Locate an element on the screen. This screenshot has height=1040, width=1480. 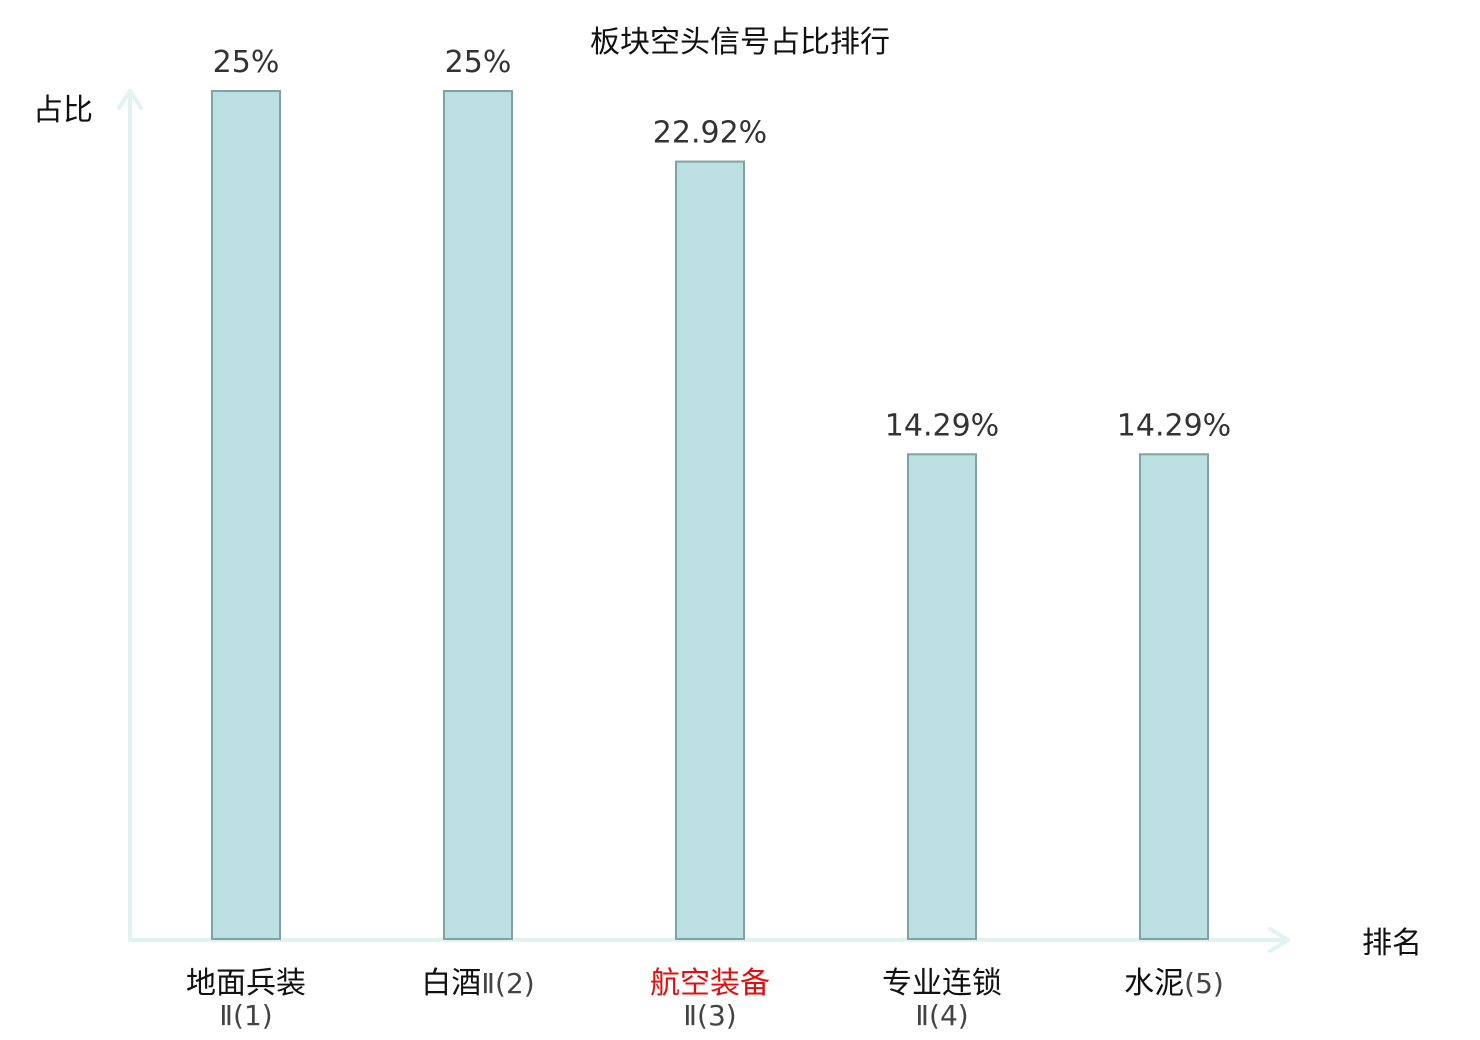
tick-label-5: 水泥(5) is located at coordinates (1174, 983).